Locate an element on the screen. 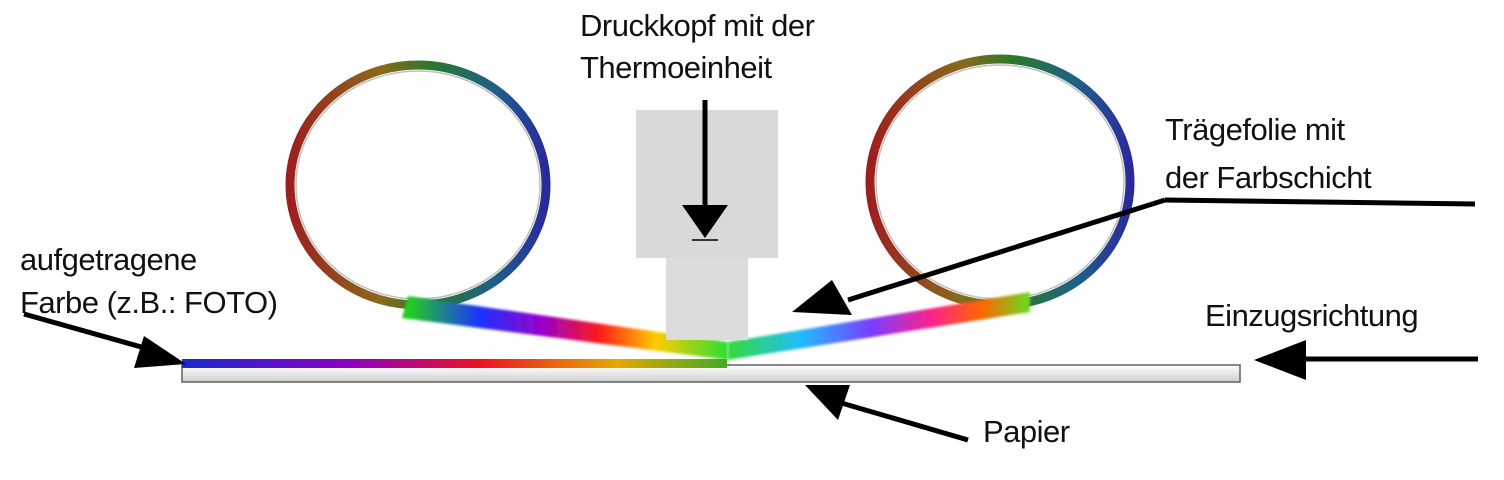  label-foil-line2: der Farbschicht is located at coordinates (1268, 177).